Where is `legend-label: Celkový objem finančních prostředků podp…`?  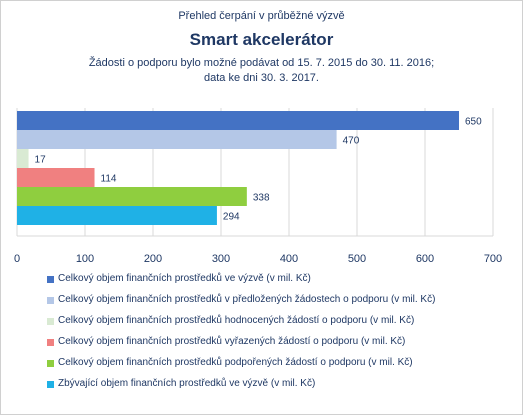 legend-label: Celkový objem finančních prostředků podp… is located at coordinates (235, 362).